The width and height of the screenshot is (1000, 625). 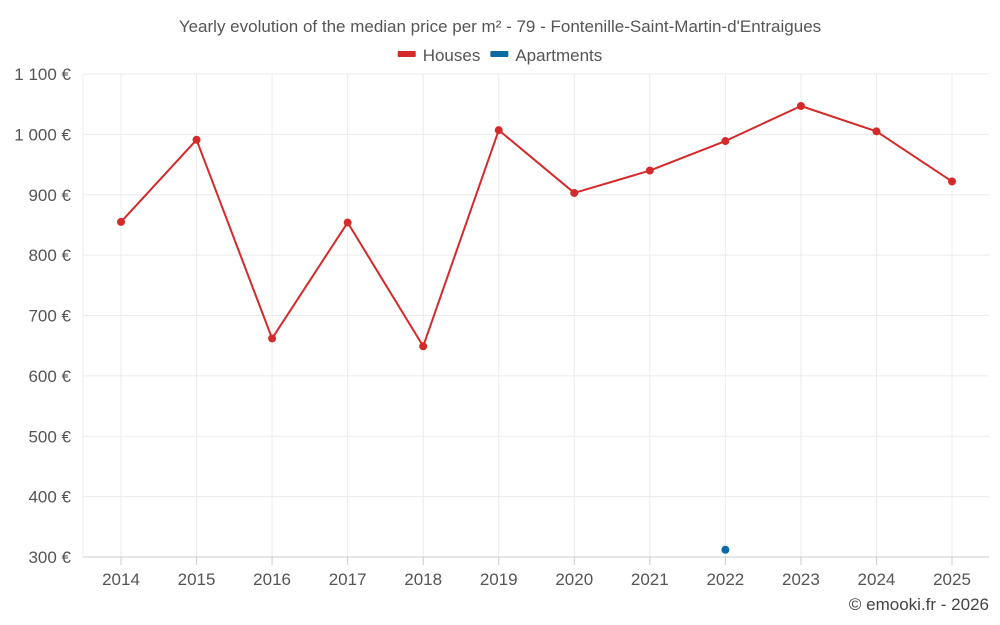 What do you see at coordinates (952, 181) in the screenshot?
I see `data-point-houses-2025` at bounding box center [952, 181].